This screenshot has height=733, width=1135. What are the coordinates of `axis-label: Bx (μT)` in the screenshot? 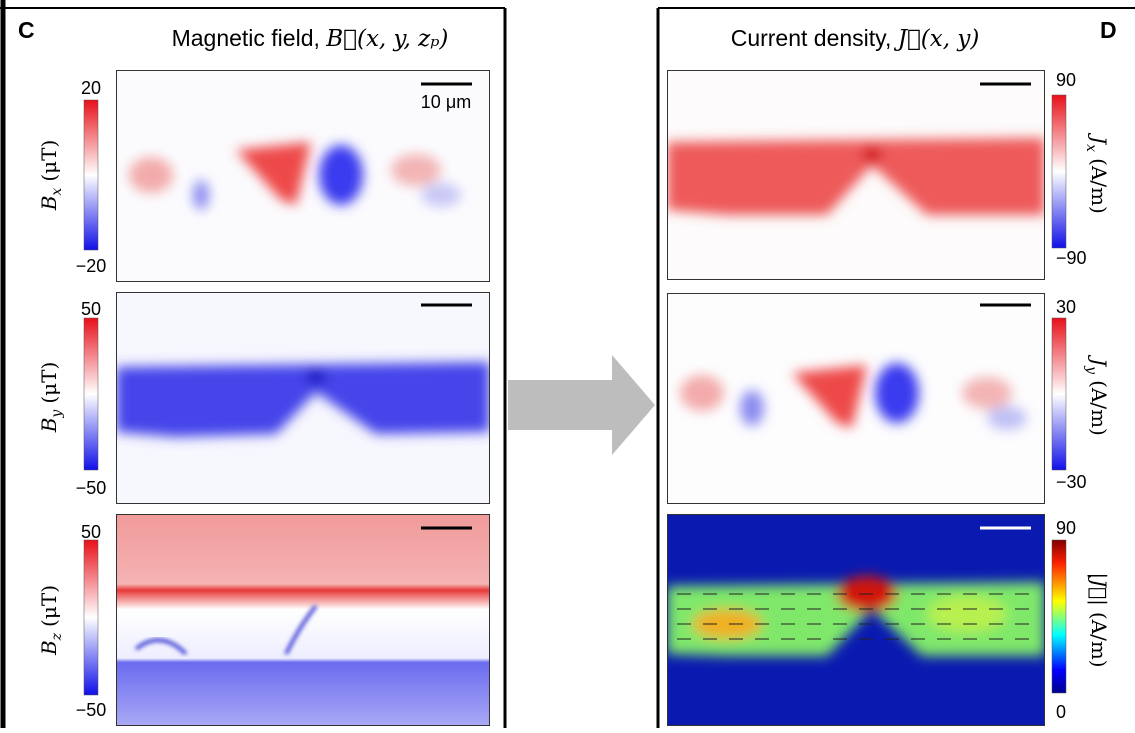 It's located at (51, 176).